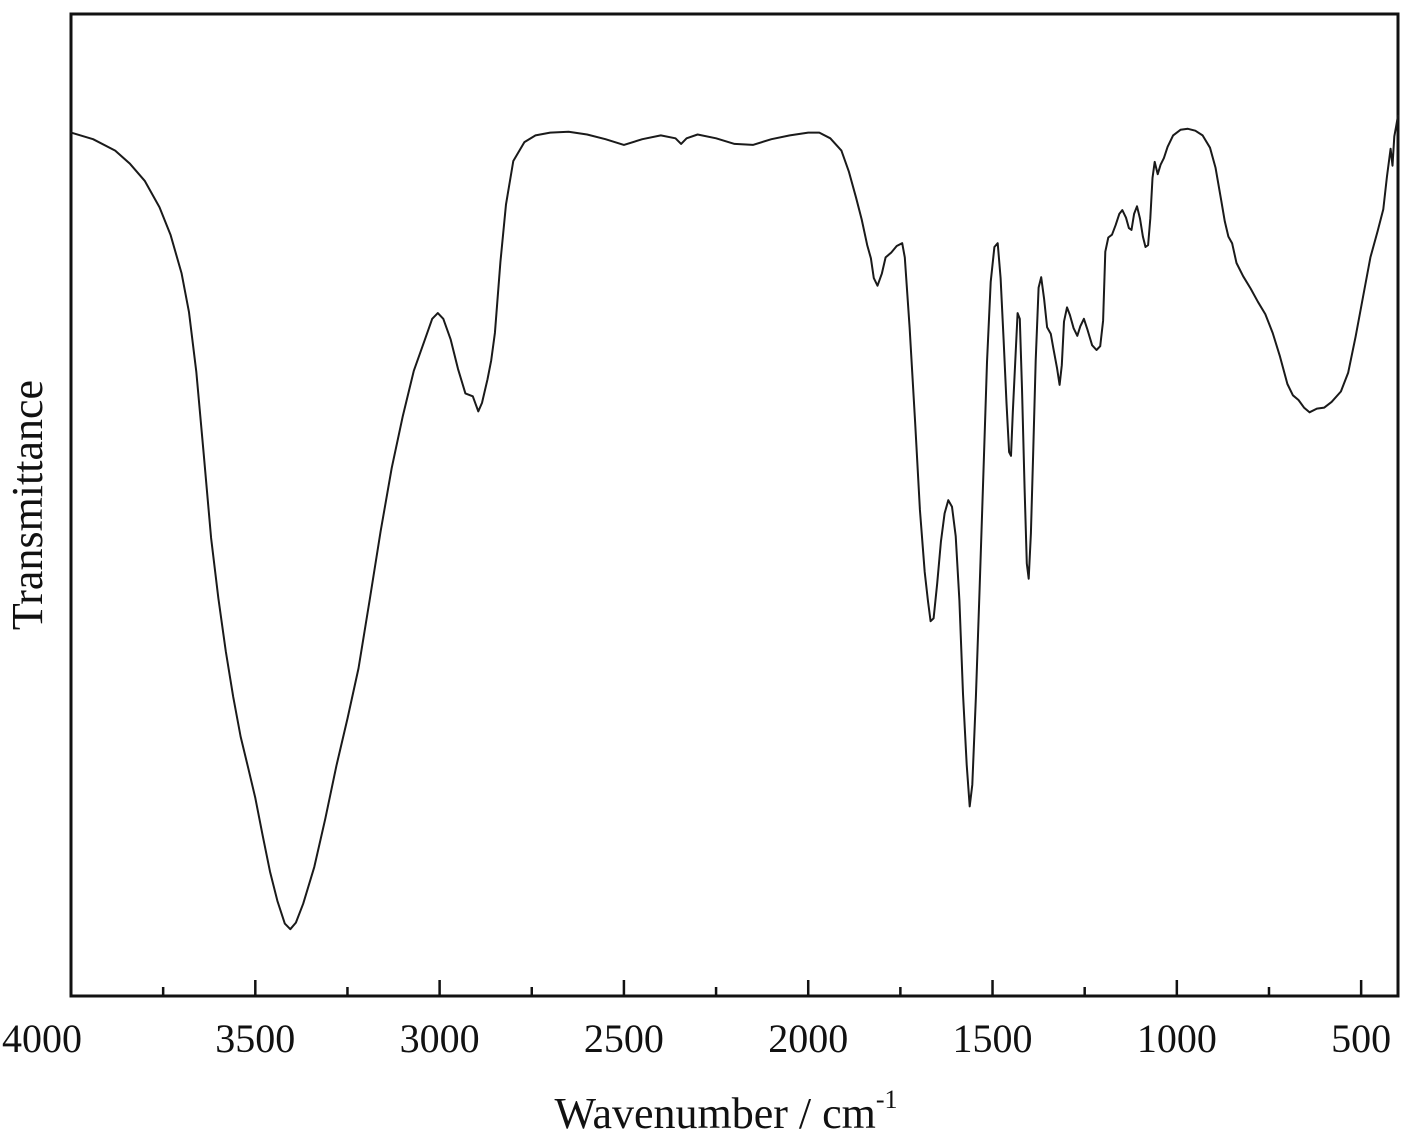 This screenshot has width=1418, height=1145. What do you see at coordinates (714, 1113) in the screenshot?
I see `x-axis-title-main: Wavenumber / cm` at bounding box center [714, 1113].